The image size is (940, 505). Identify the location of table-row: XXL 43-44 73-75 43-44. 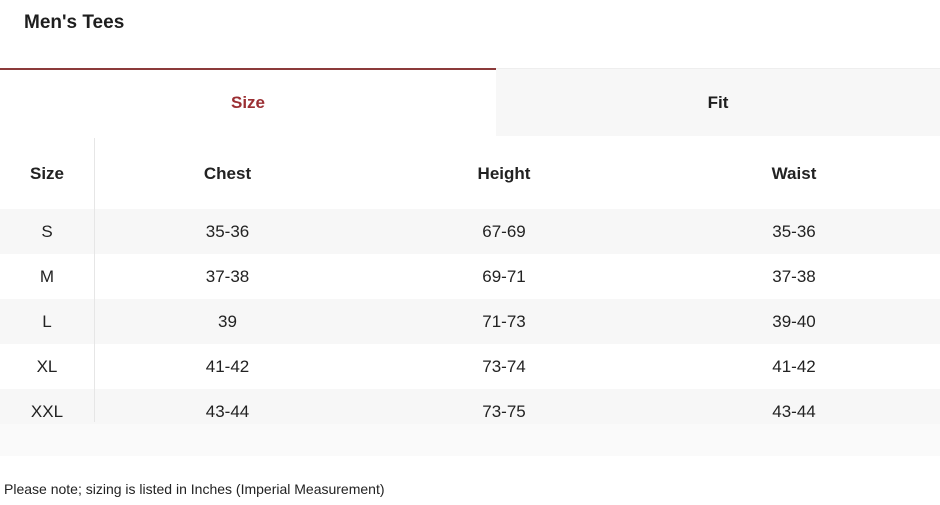
(470, 406).